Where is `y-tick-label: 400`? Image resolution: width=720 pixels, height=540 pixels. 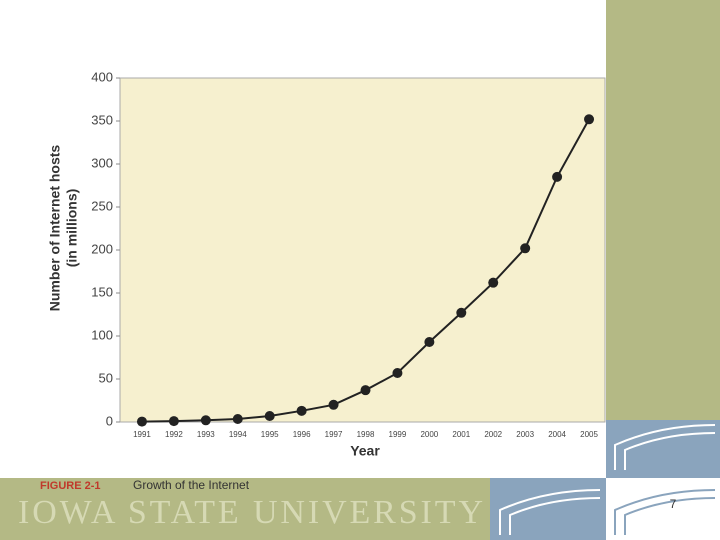 y-tick-label: 400 is located at coordinates (102, 76).